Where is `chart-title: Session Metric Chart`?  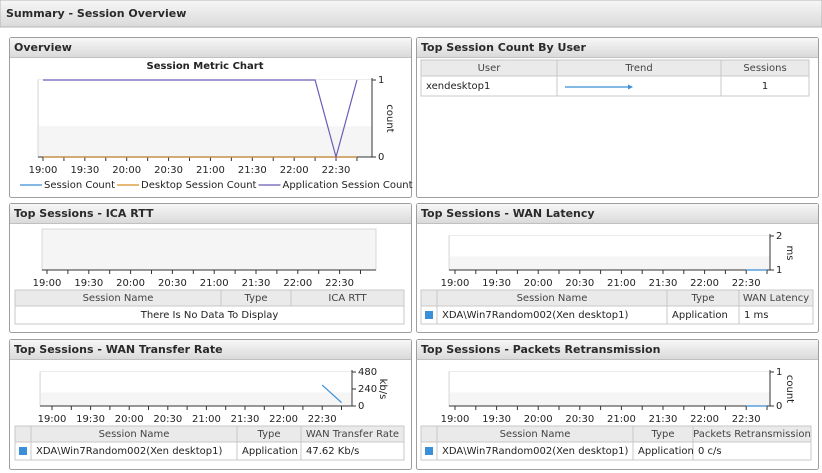
chart-title: Session Metric Chart is located at coordinates (205, 66).